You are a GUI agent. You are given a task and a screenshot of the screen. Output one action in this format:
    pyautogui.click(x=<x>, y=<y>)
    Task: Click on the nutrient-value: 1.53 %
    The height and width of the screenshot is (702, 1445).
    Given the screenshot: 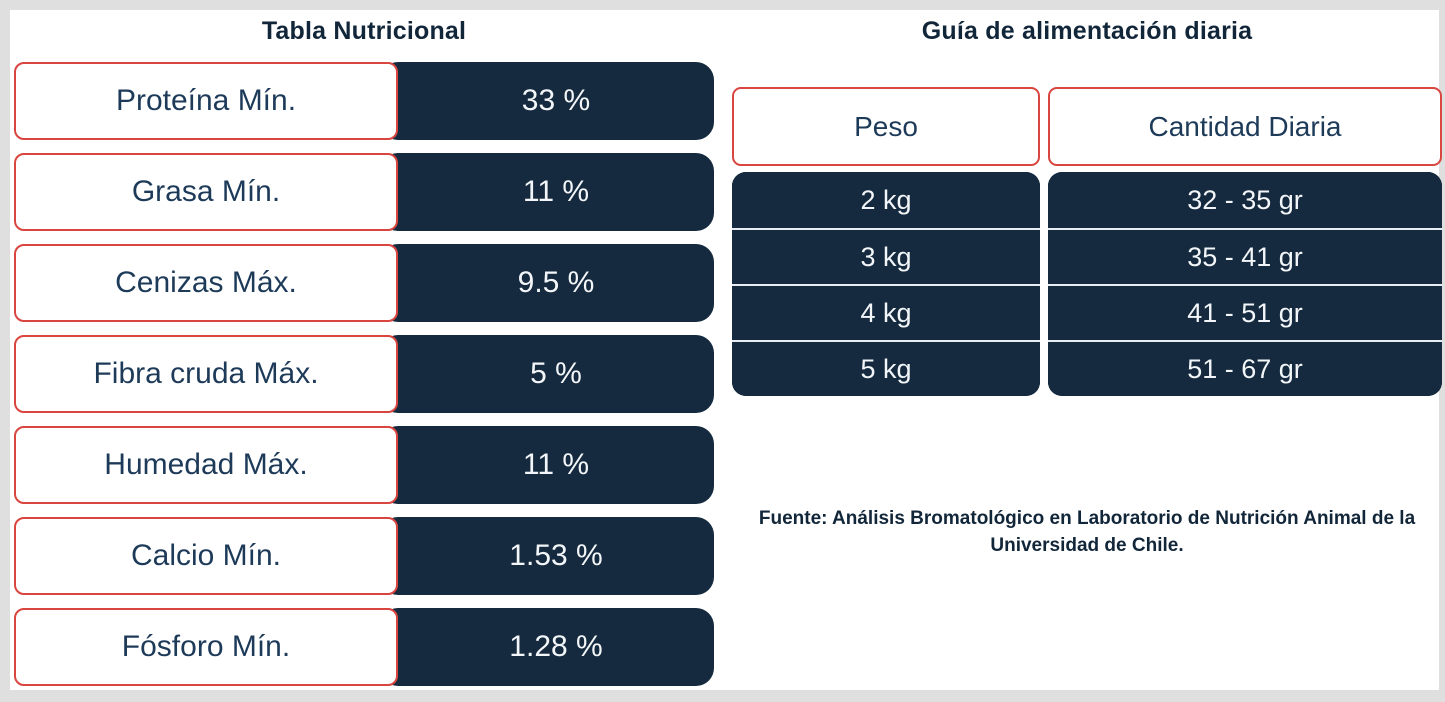 What is the action you would take?
    pyautogui.click(x=547, y=556)
    